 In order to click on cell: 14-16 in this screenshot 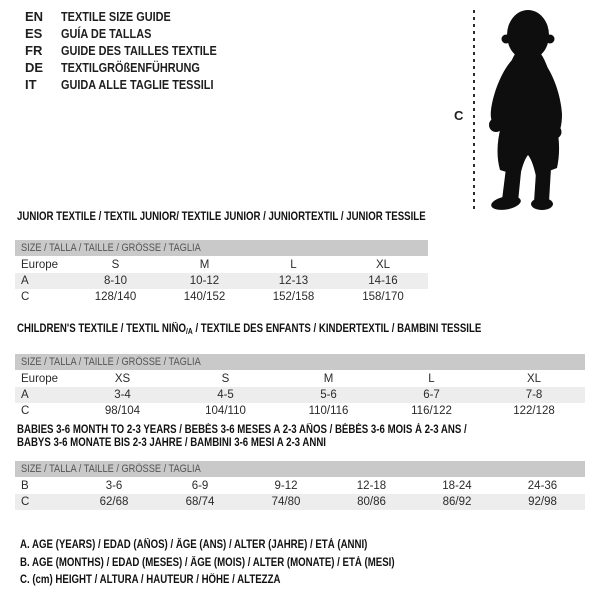, I will do `click(383, 281)`.